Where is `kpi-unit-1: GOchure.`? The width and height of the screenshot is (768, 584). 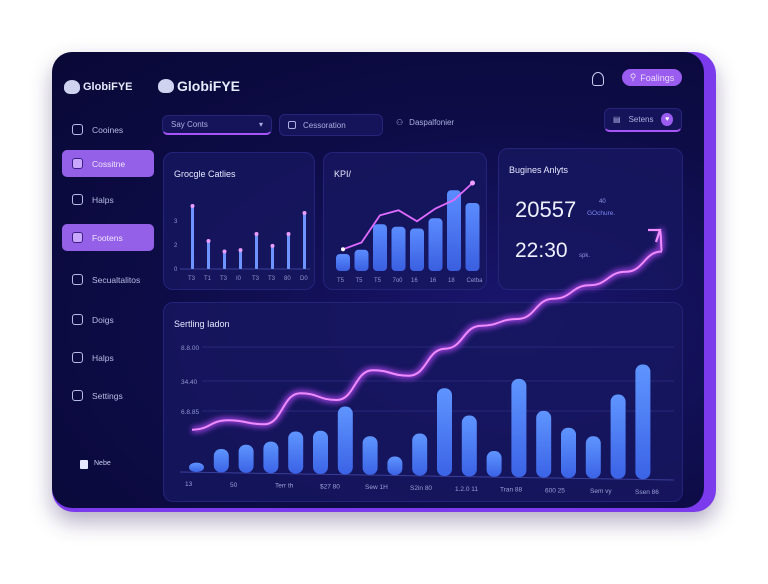
kpi-unit-1: GOchure. is located at coordinates (601, 213).